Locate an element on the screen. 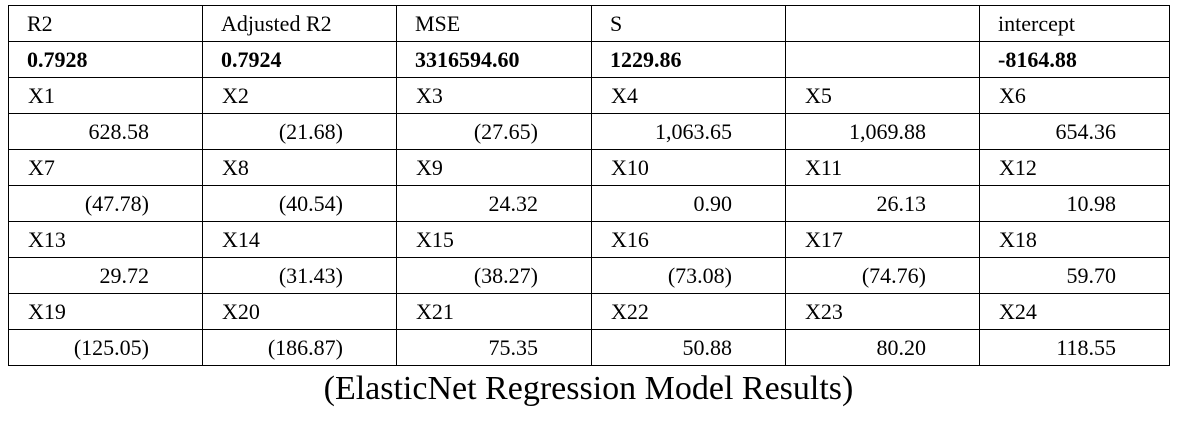 The image size is (1192, 424). variable-name-cell: X23 is located at coordinates (882, 311).